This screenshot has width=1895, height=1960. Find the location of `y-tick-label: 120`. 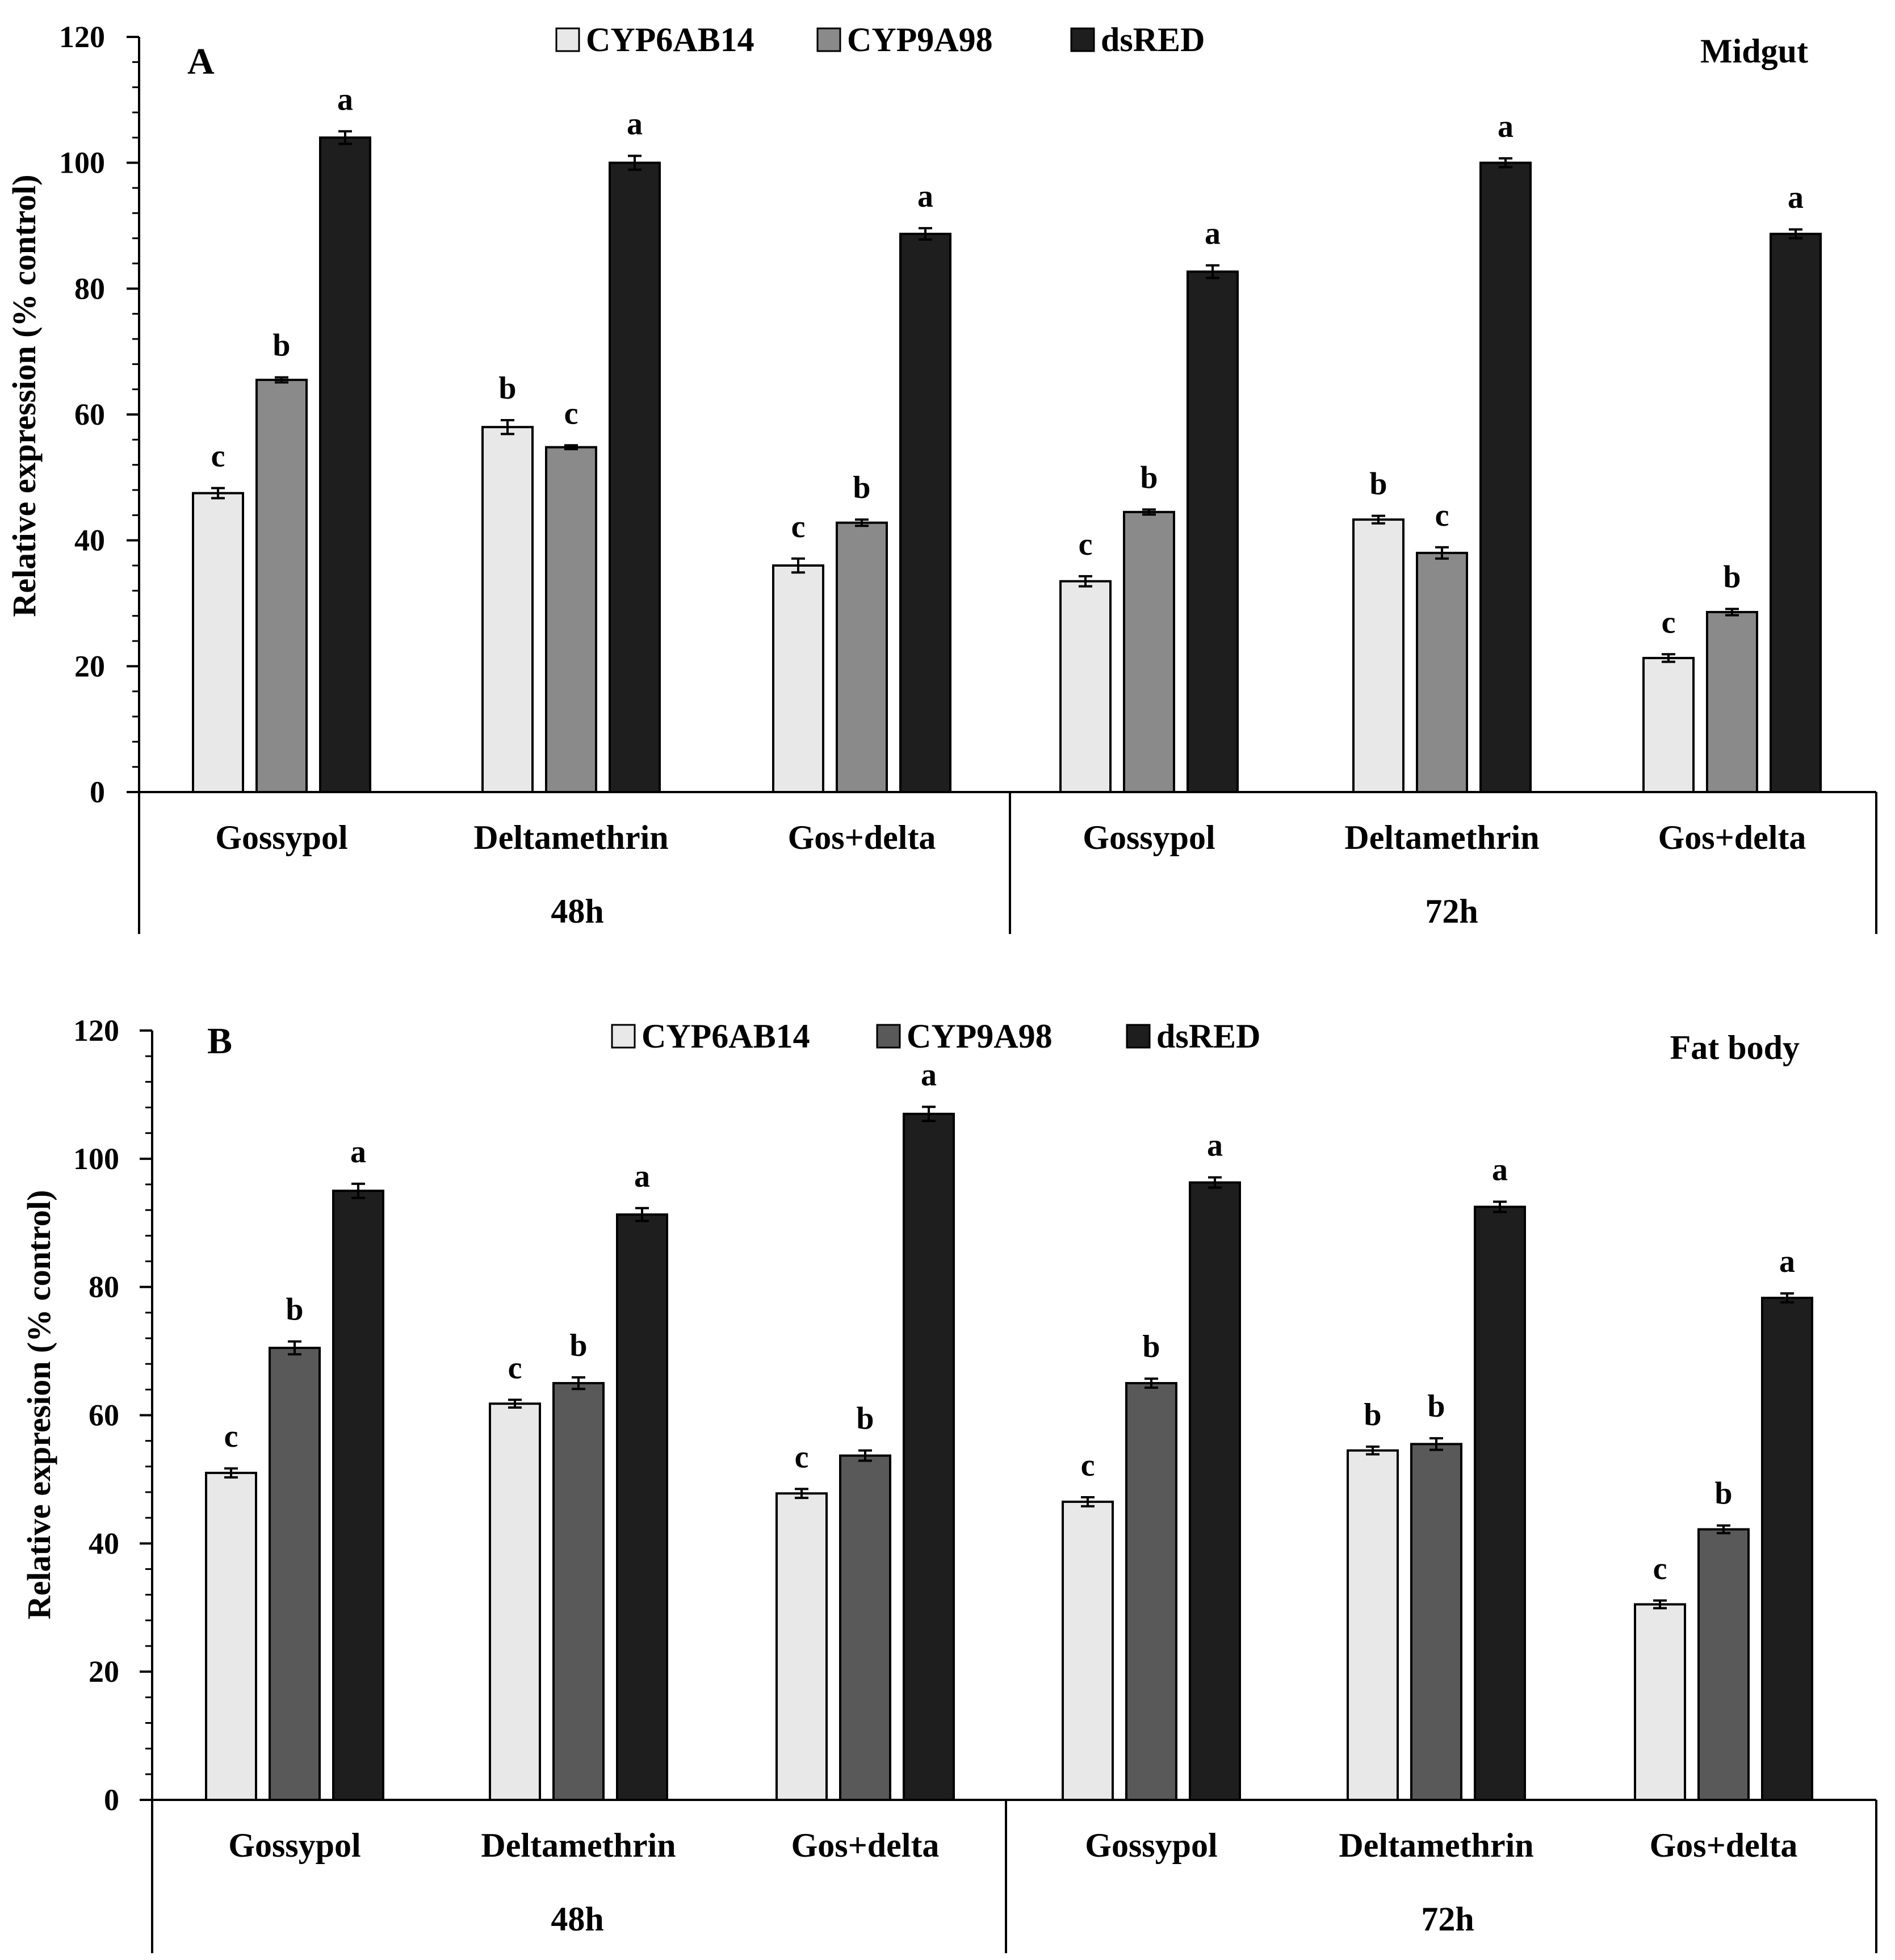

y-tick-label: 120 is located at coordinates (96, 1030).